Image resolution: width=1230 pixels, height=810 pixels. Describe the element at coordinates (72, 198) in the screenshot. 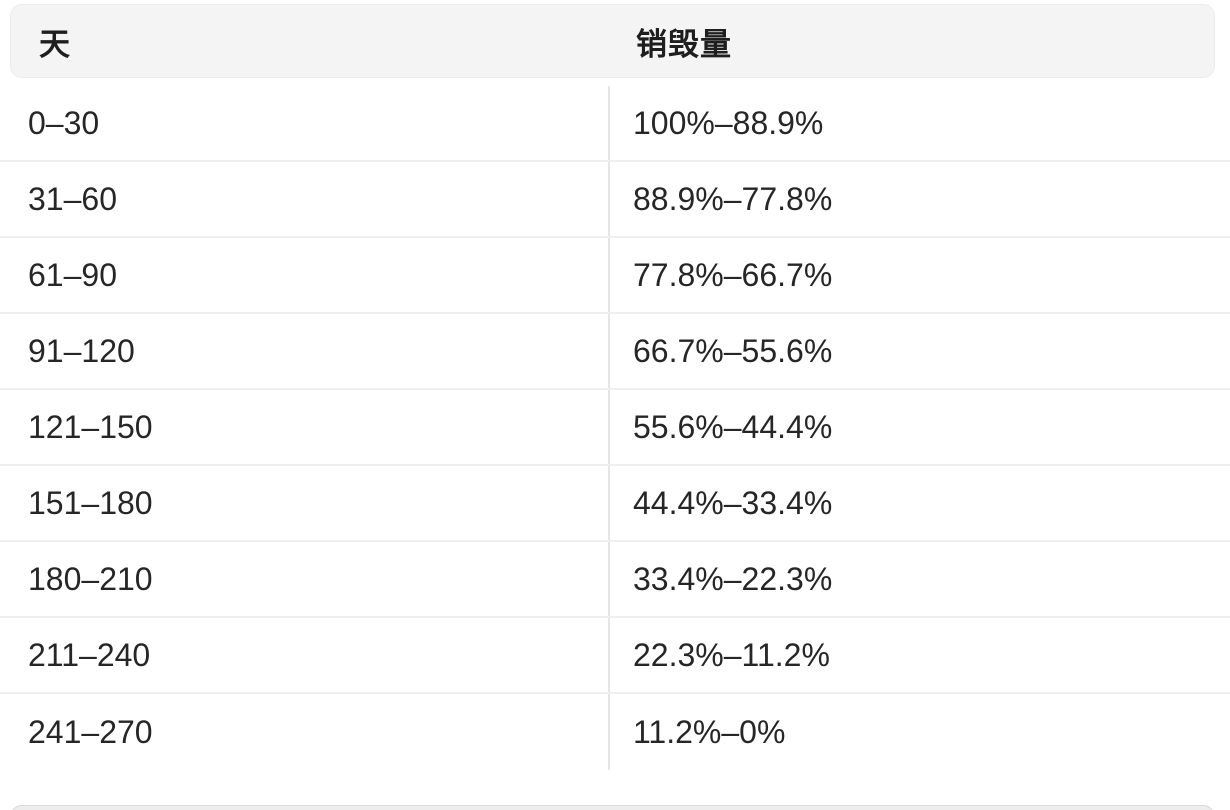

I see `day-range-cell: 31–60` at that location.